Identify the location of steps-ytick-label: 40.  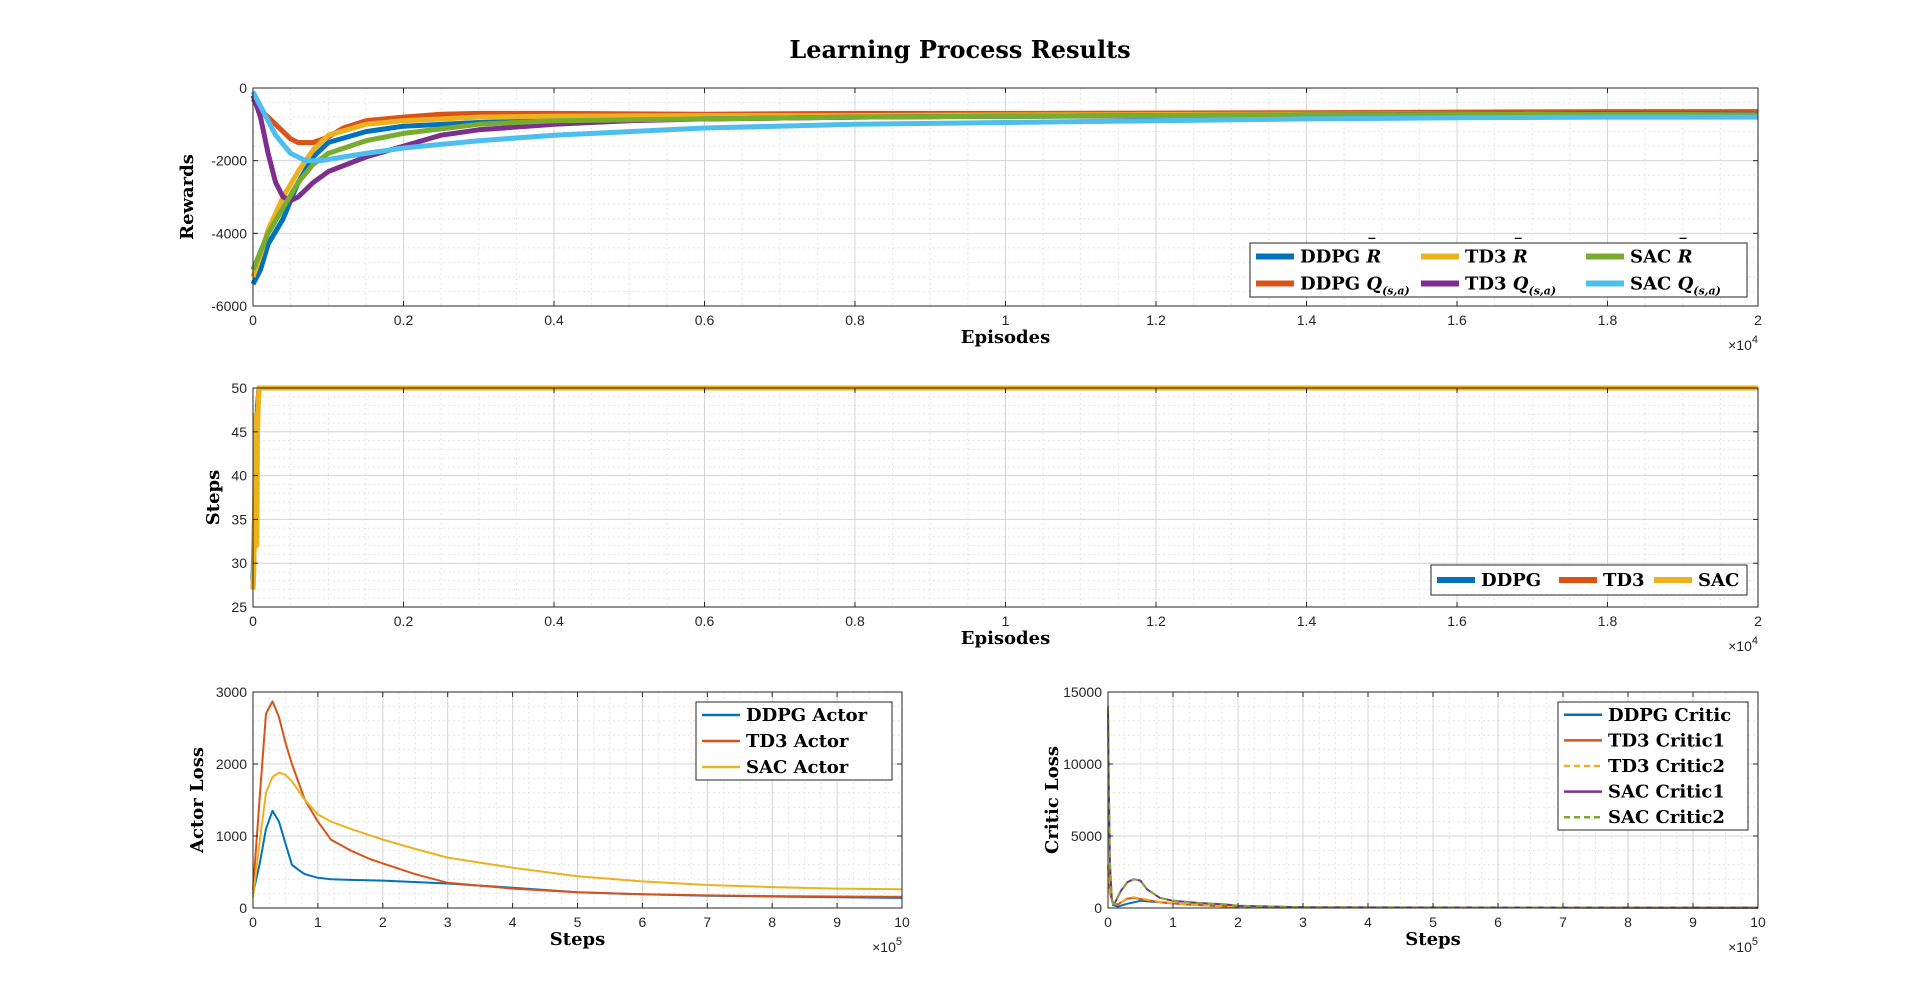
(239, 476).